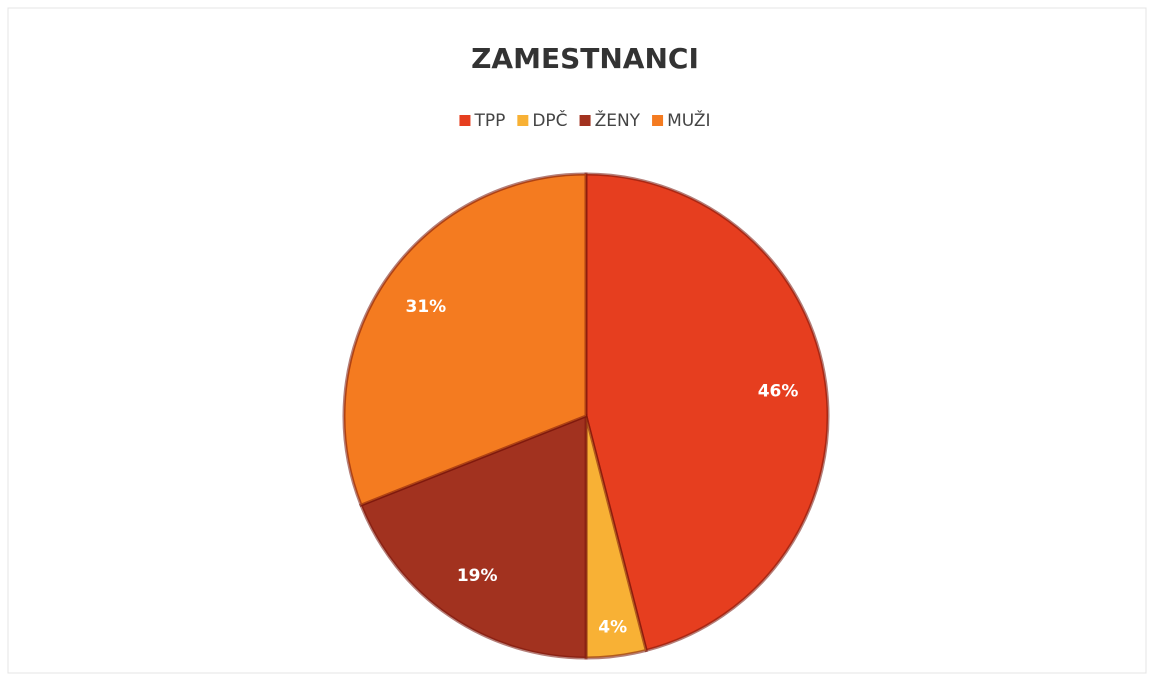 The image size is (1154, 681). What do you see at coordinates (688, 120) in the screenshot?
I see `legend-label: MUŽI` at bounding box center [688, 120].